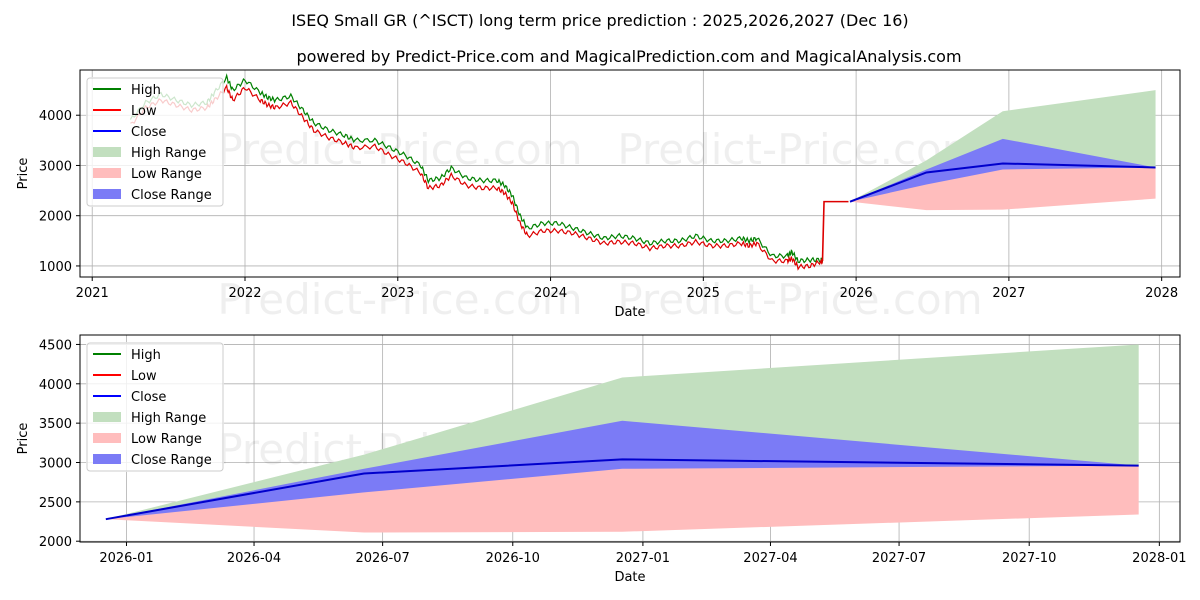 This screenshot has width=1200, height=600. What do you see at coordinates (244, 293) in the screenshot?
I see `x-tick-label: 2022` at bounding box center [244, 293].